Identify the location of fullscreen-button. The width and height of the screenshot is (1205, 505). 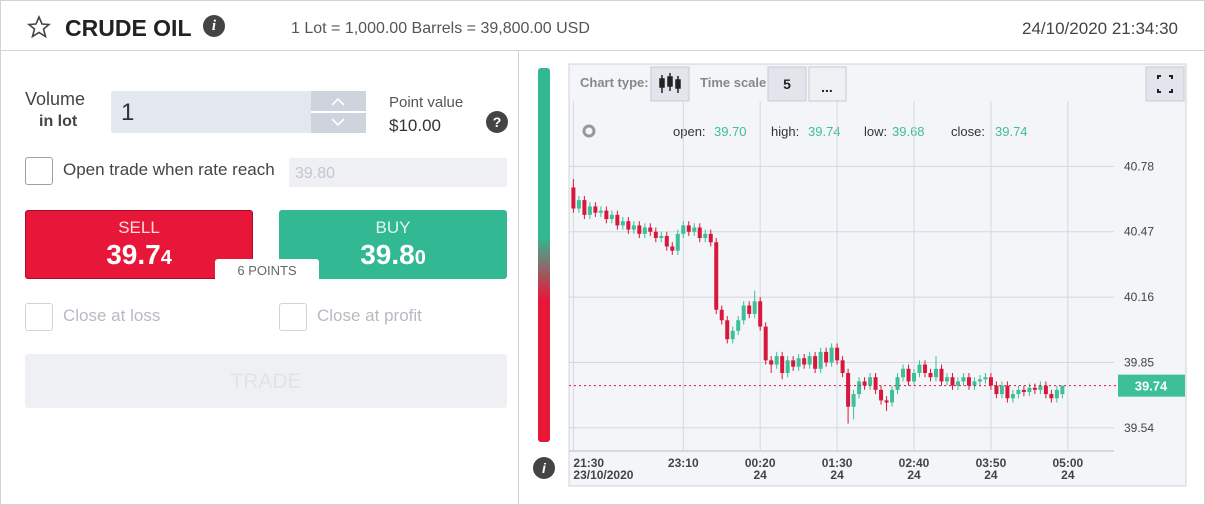
(1165, 84).